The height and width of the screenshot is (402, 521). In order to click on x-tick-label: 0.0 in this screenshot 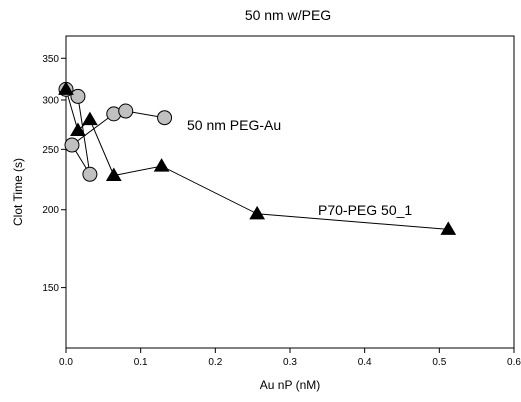, I will do `click(66, 362)`.